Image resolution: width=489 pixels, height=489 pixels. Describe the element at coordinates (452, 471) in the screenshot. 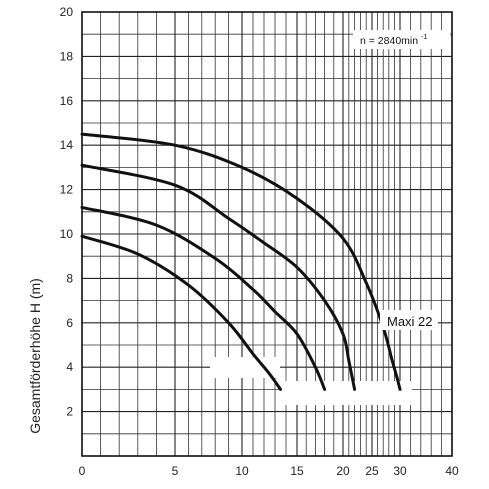

I see `x-tick-label: 40` at that location.